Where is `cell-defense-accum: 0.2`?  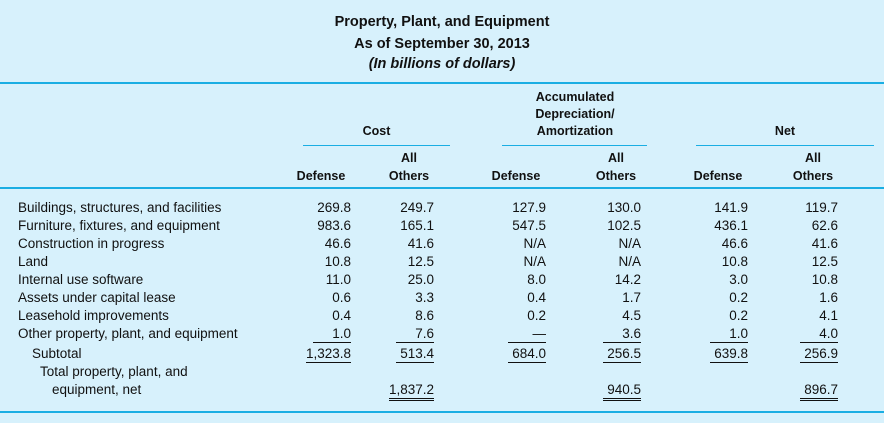
cell-defense-accum: 0.2 is located at coordinates (536, 315).